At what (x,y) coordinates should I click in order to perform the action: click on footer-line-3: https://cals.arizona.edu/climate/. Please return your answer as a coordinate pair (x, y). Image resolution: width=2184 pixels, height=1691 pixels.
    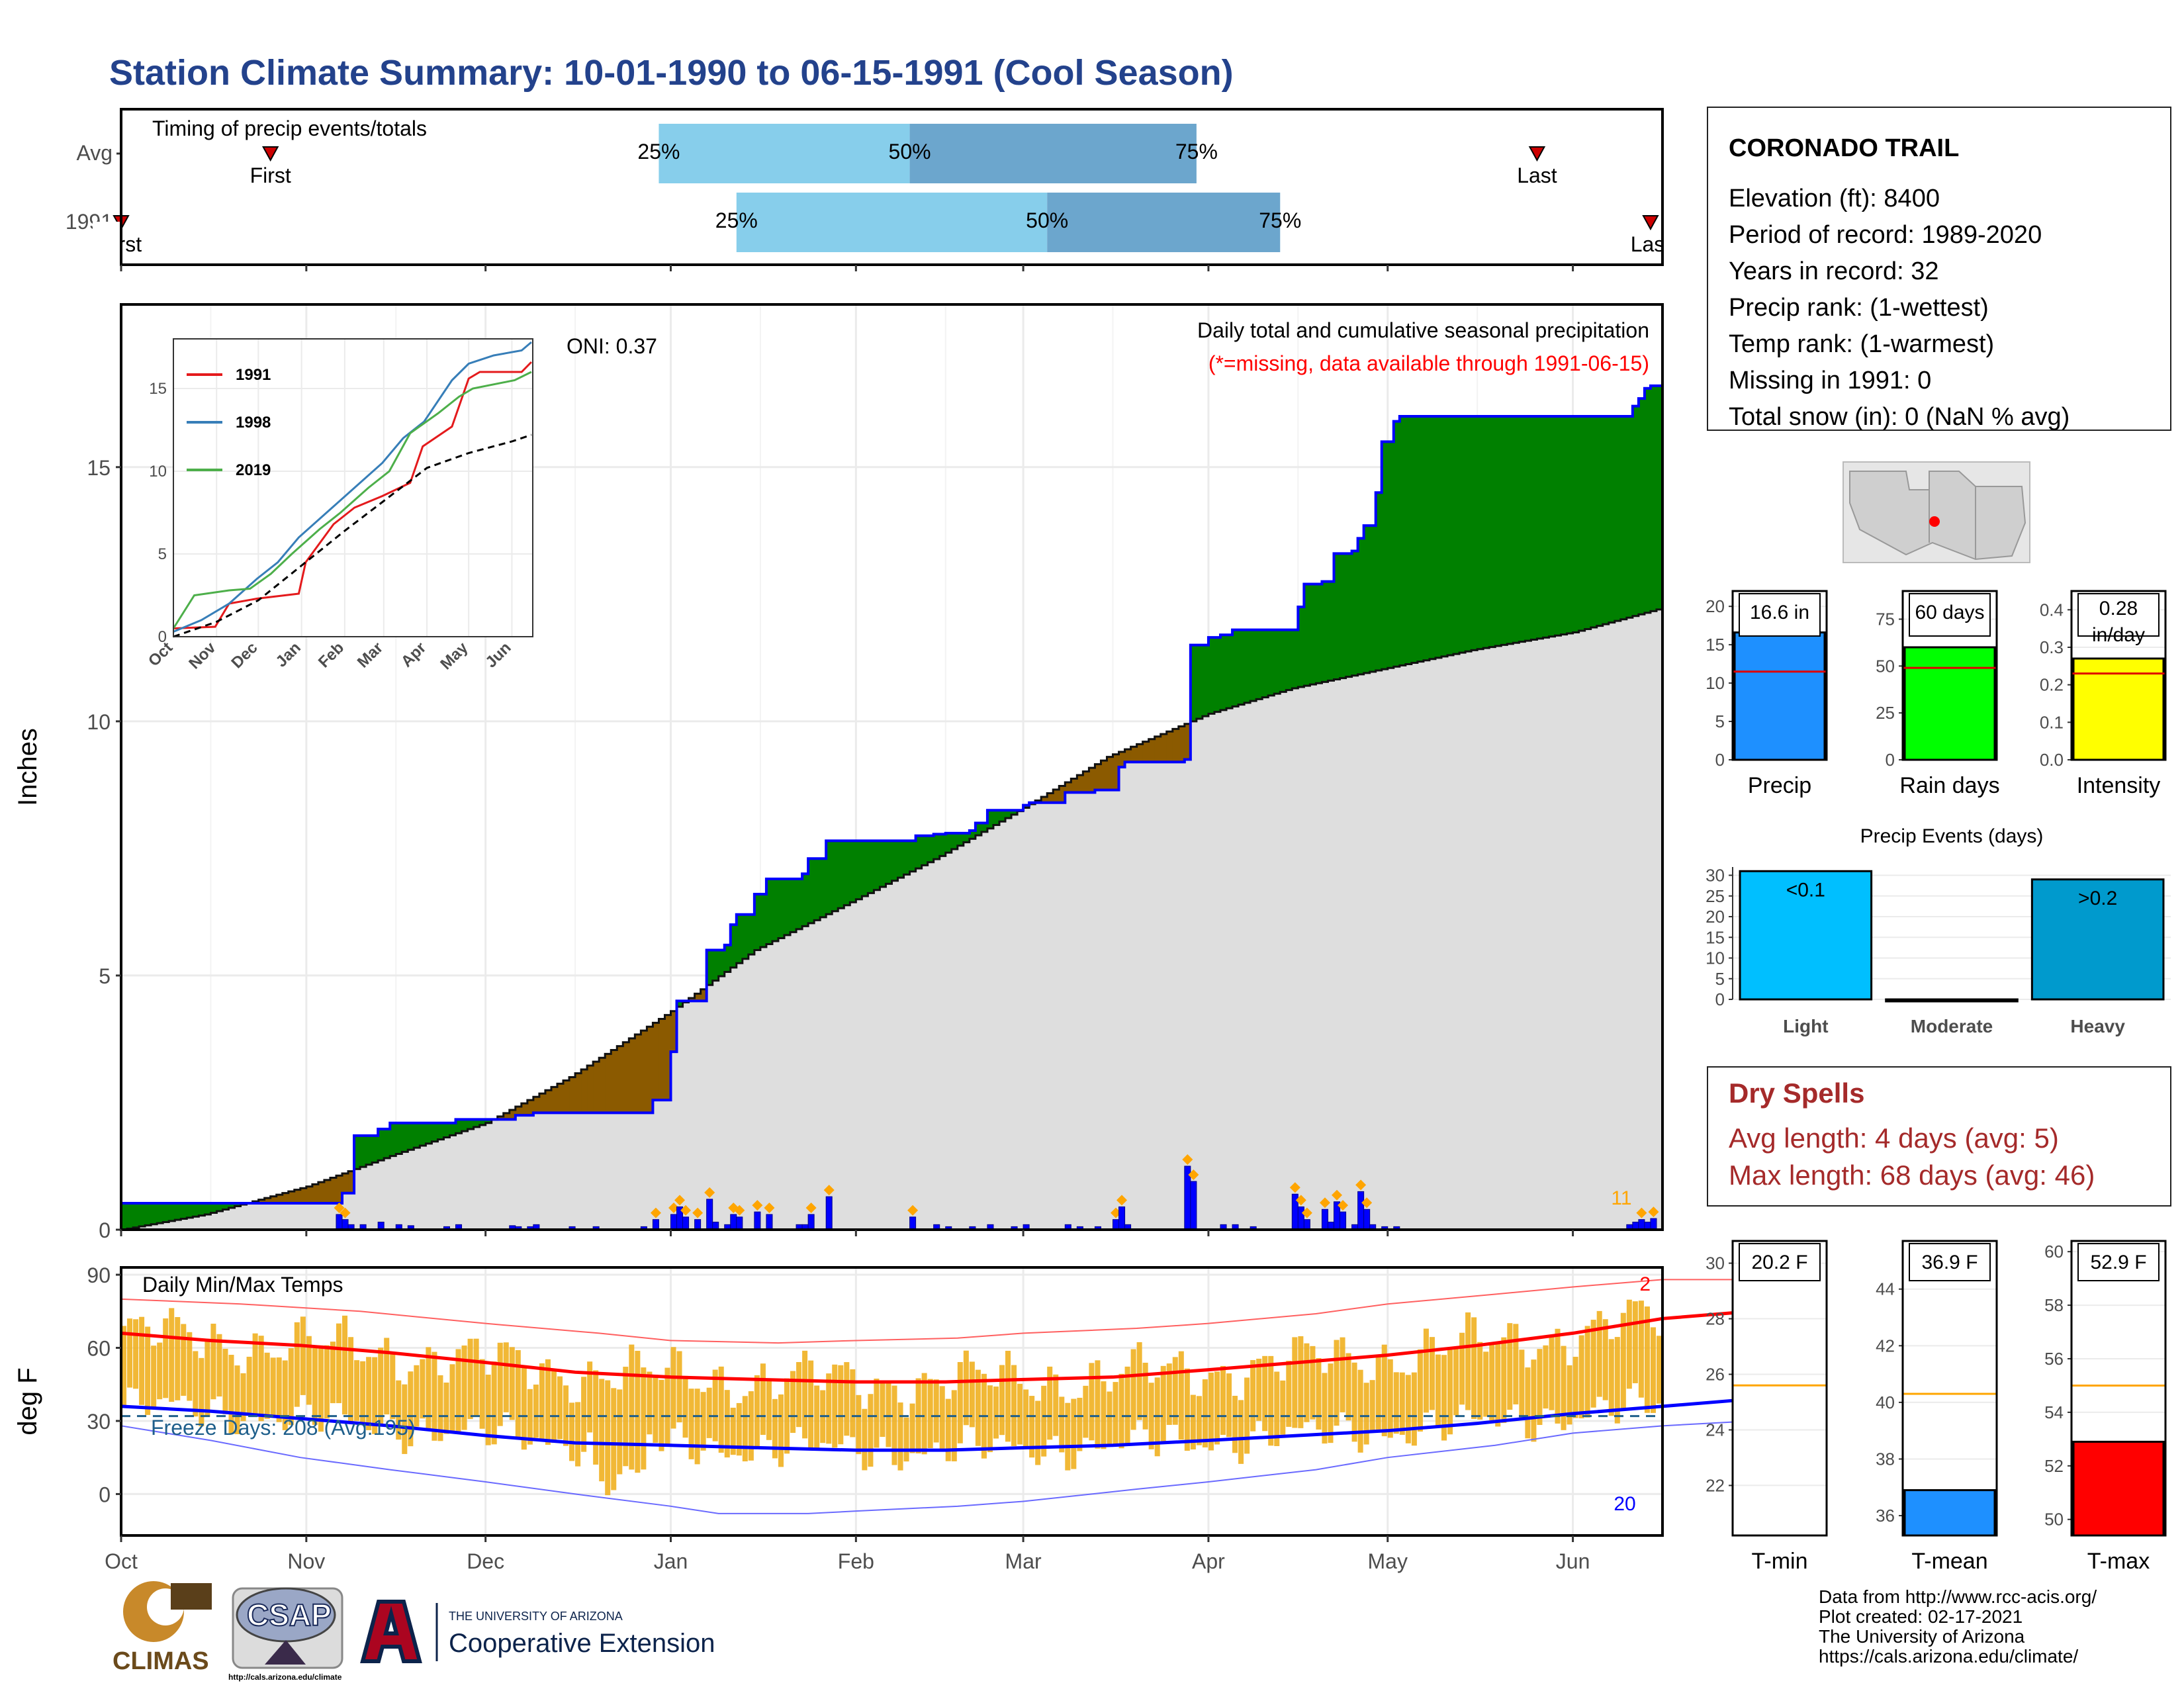
    Looking at the image, I should click on (1948, 1656).